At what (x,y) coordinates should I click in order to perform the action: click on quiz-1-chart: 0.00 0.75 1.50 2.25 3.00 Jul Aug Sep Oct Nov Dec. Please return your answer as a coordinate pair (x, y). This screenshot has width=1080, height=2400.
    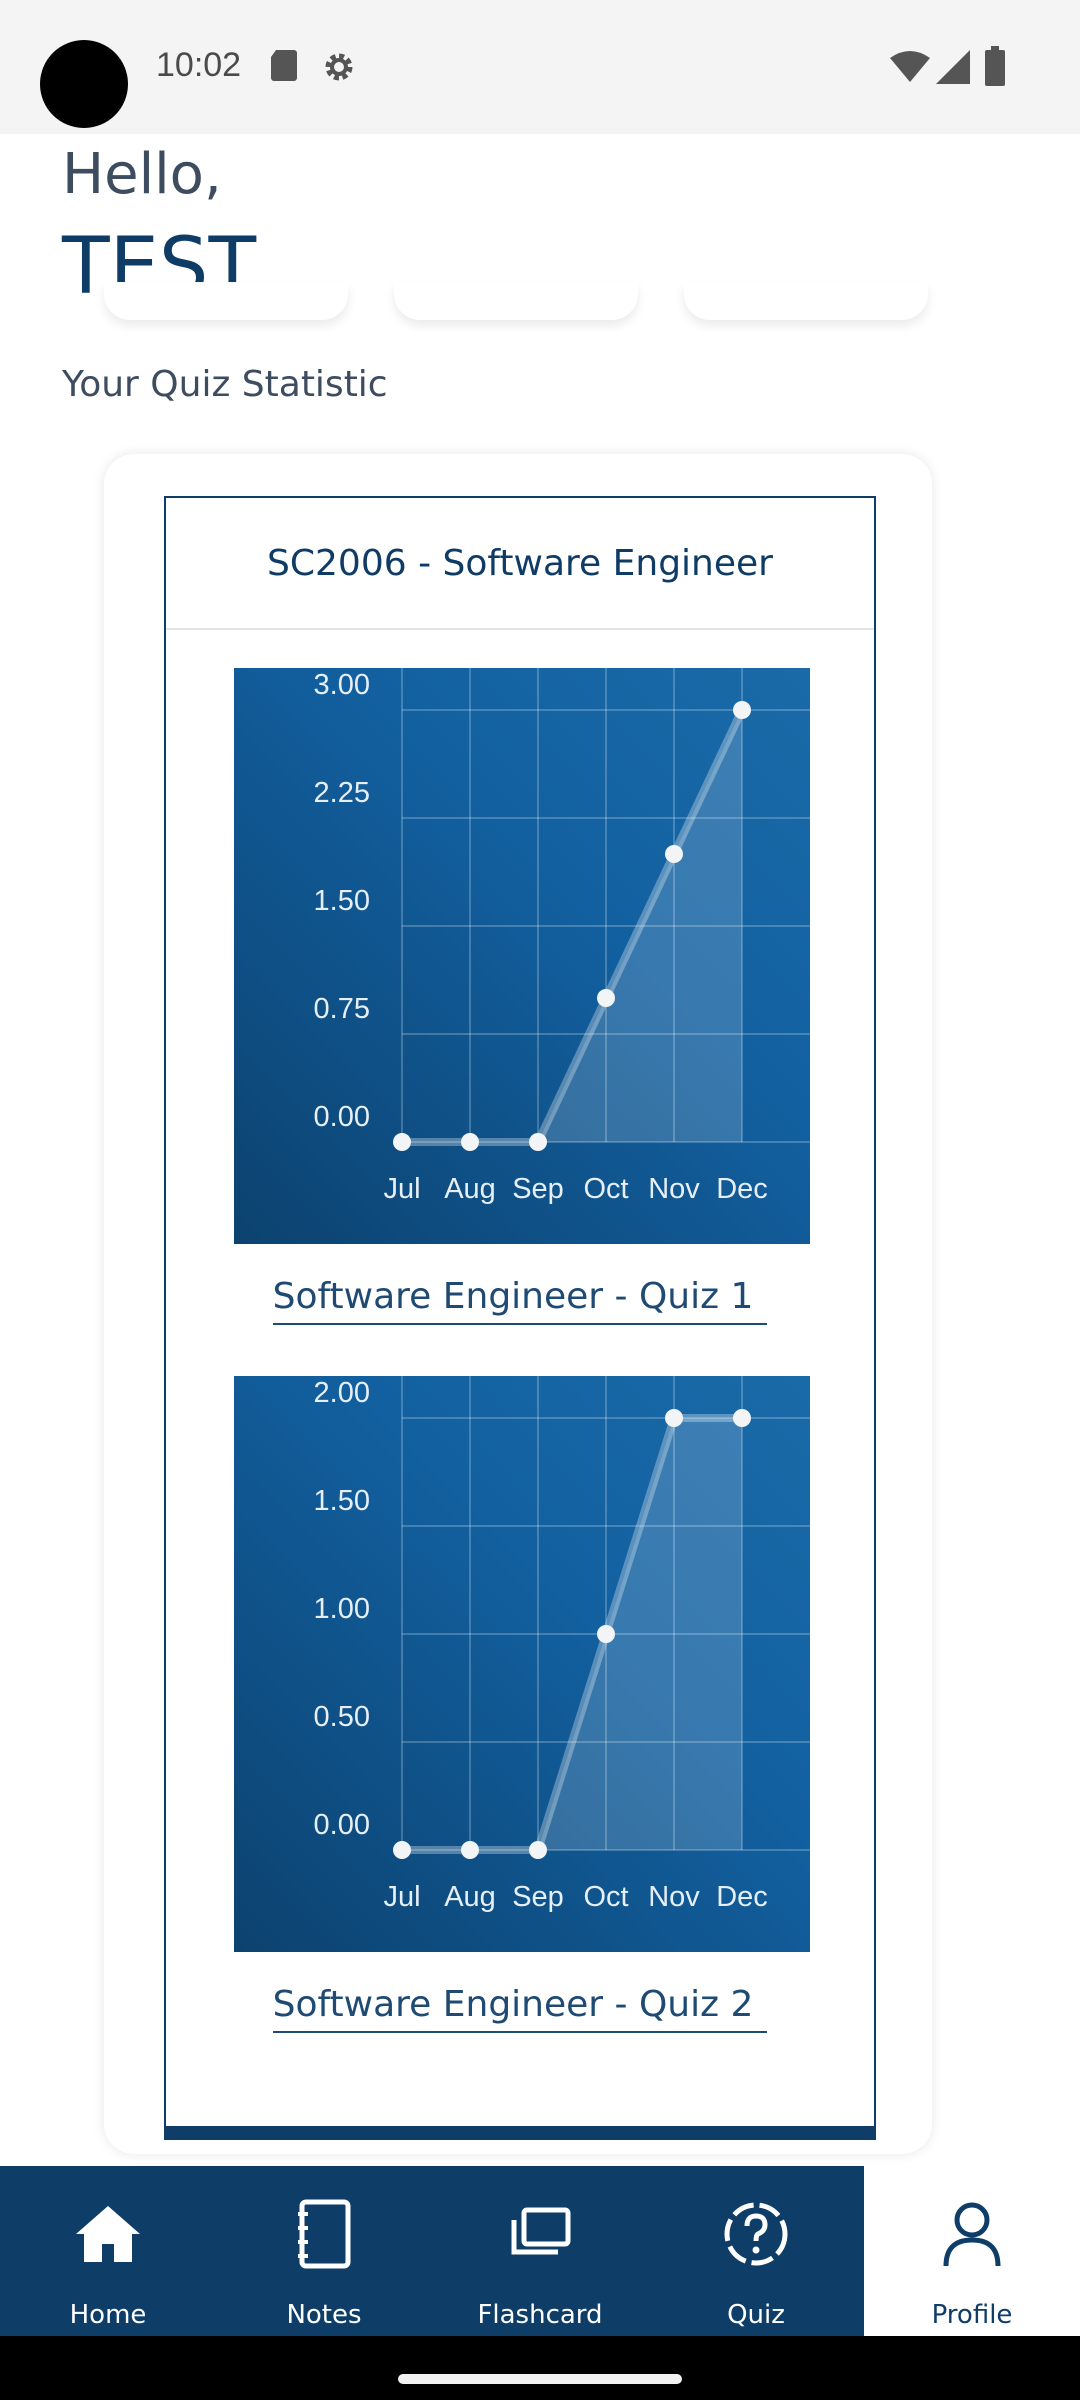
    Looking at the image, I should click on (522, 956).